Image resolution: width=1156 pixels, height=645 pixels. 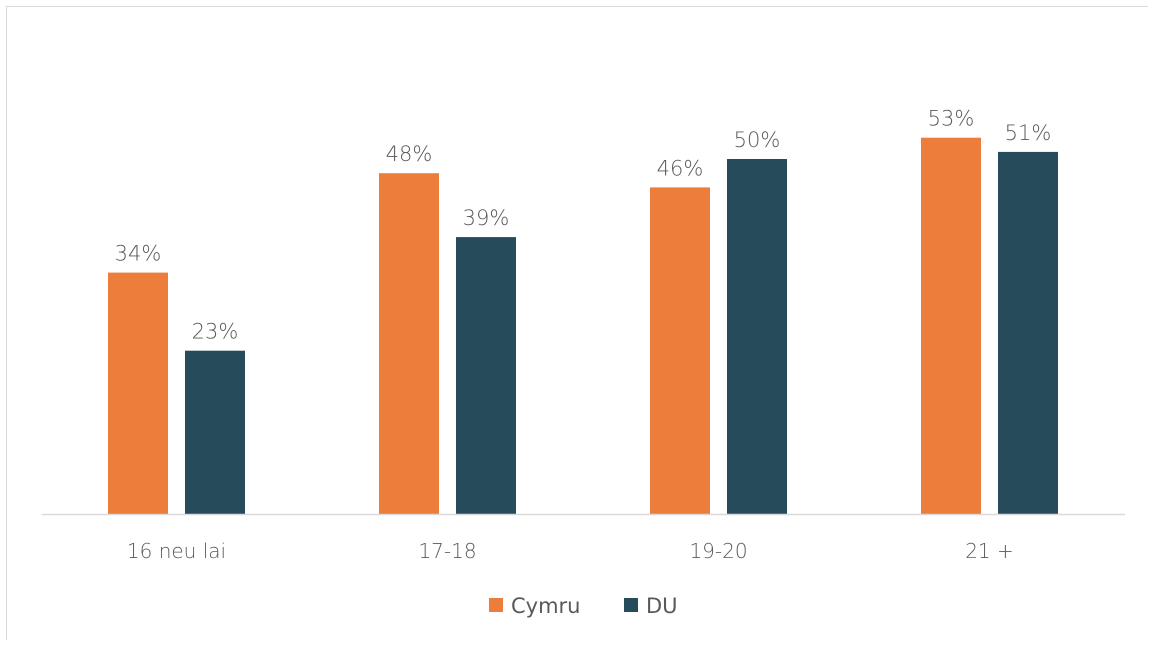 What do you see at coordinates (718, 551) in the screenshot?
I see `x-tick-label: 19-20` at bounding box center [718, 551].